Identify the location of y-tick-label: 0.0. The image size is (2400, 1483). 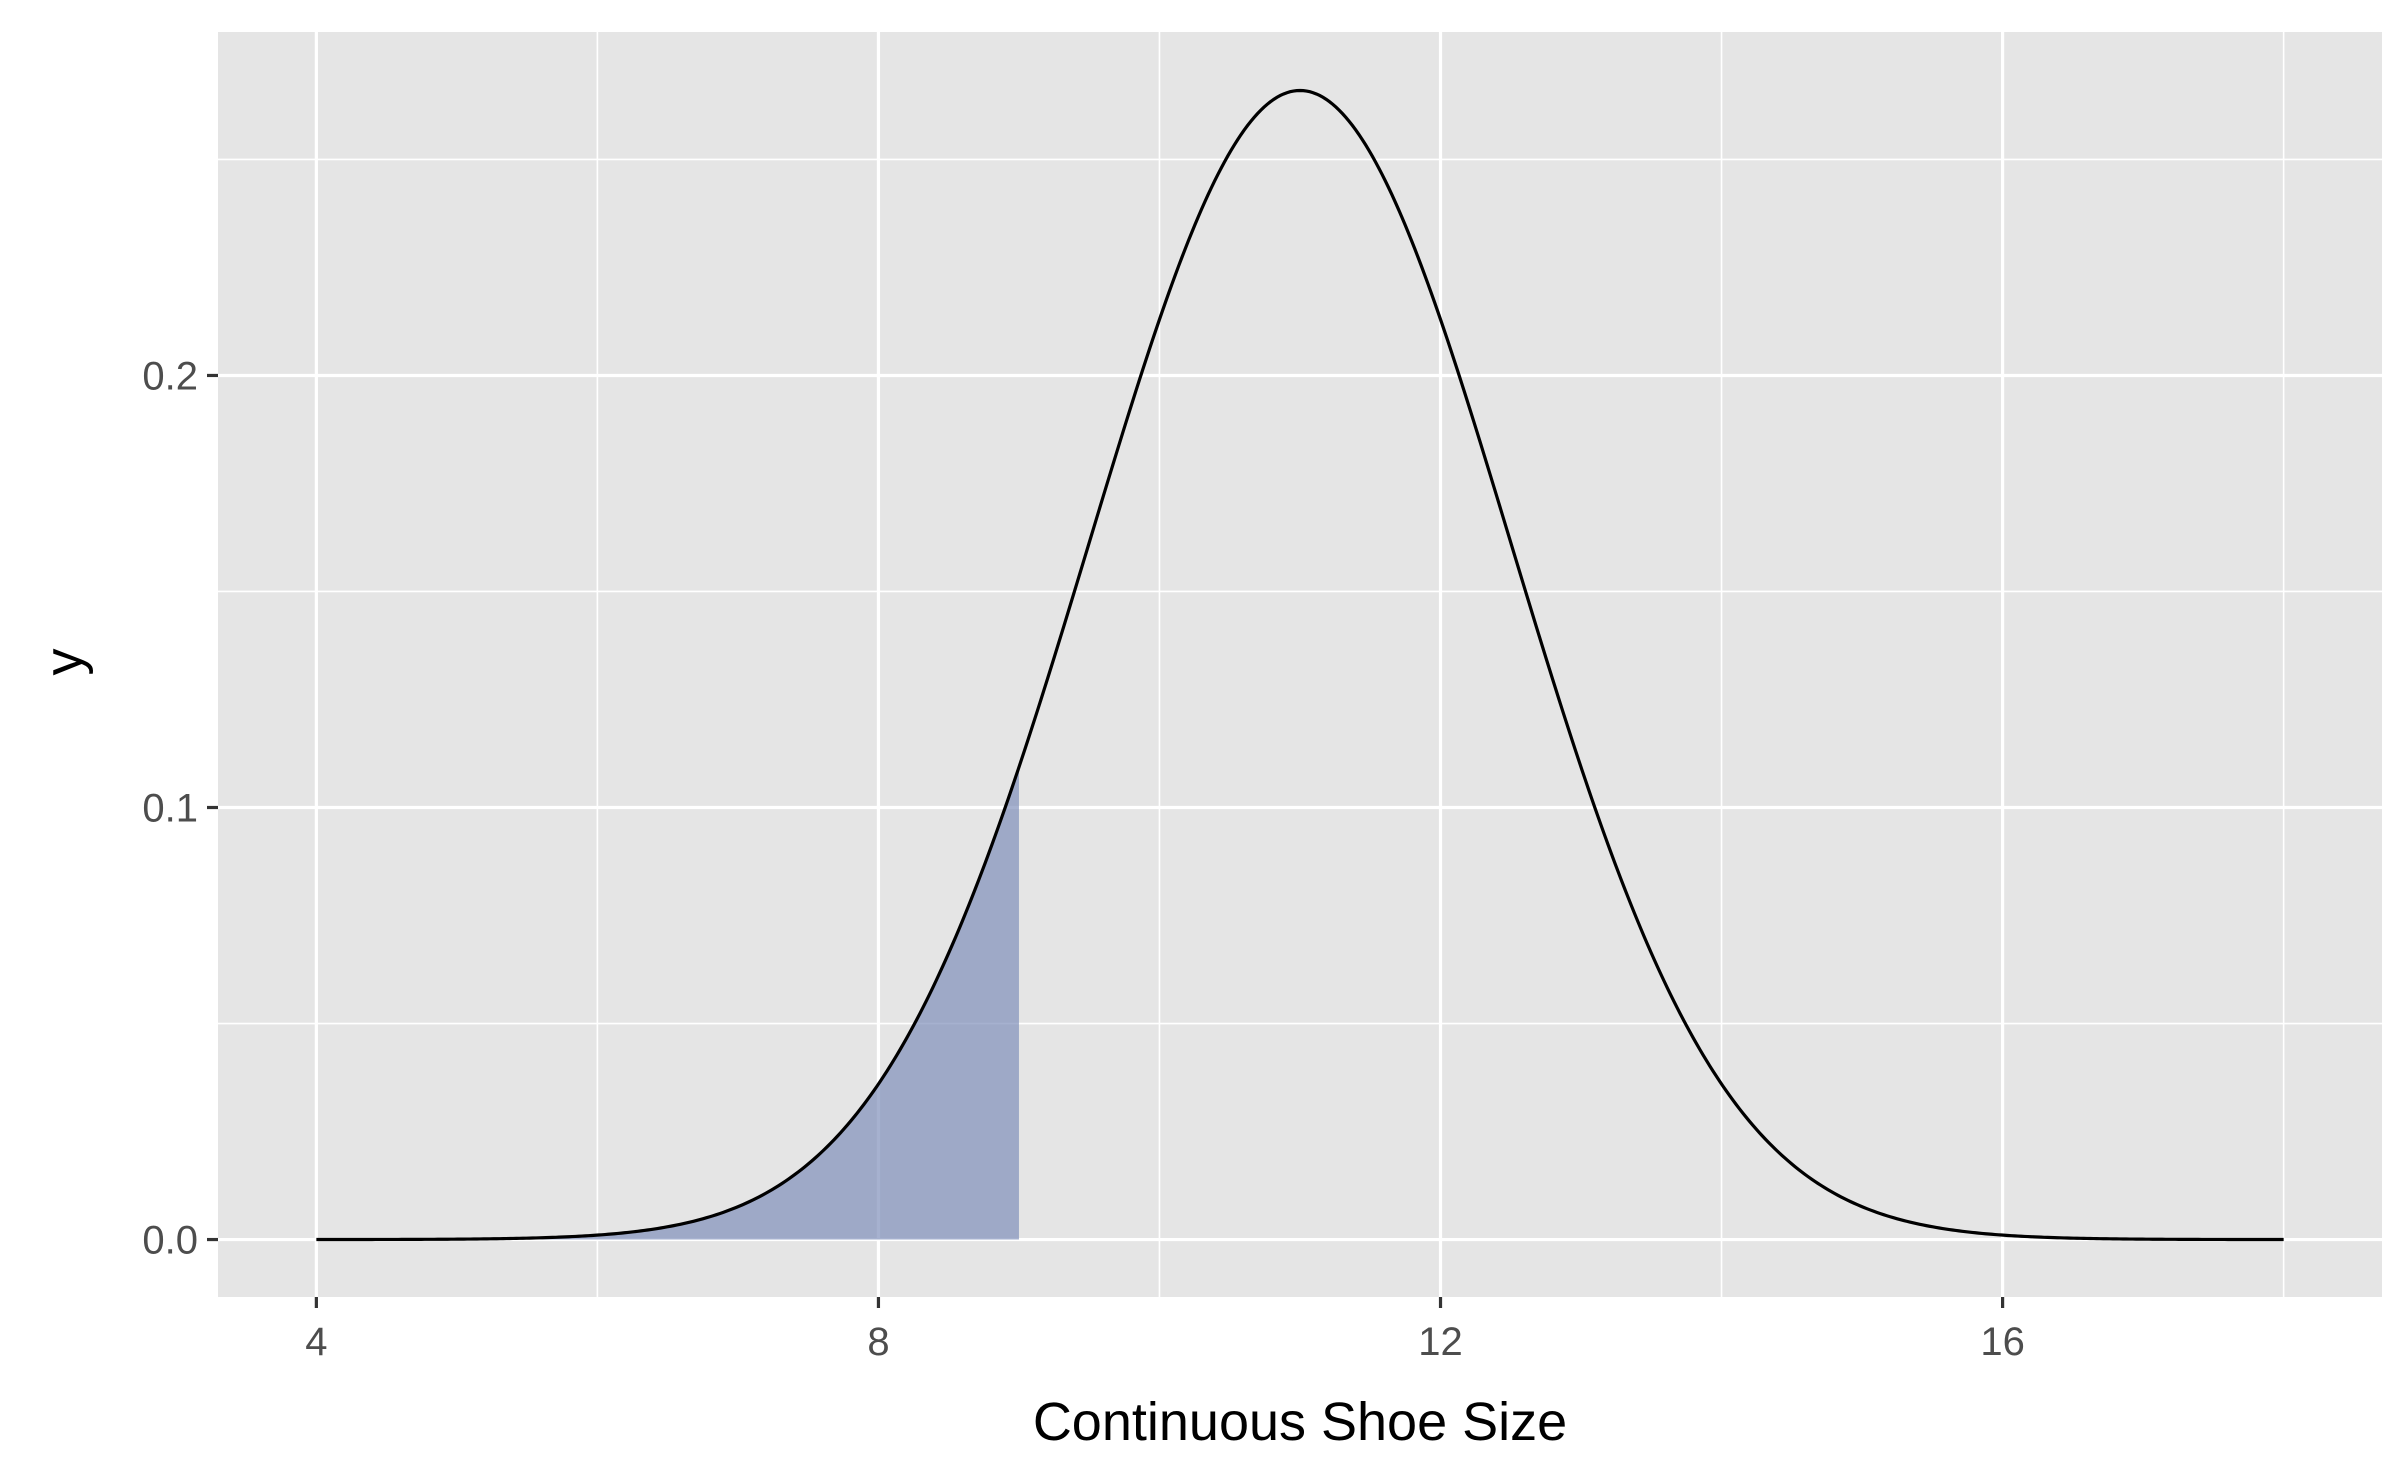
(170, 1241).